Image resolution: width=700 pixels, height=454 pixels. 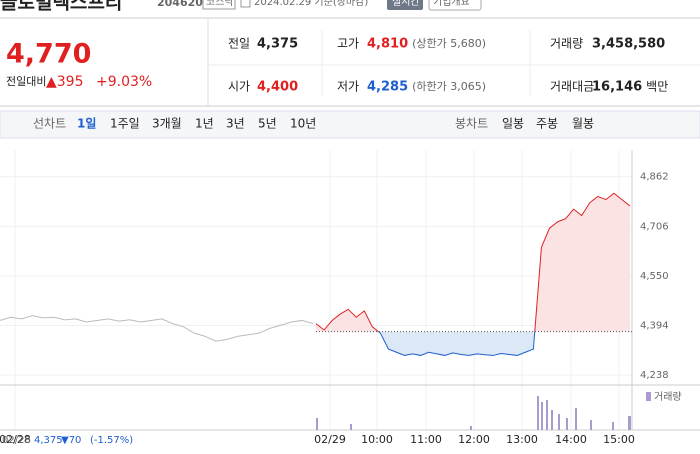 I want to click on tabs: 선차트 1일 1주일 3개월 1년 3년 5년 10년 봉차트 일봉 주봉 월봉, so click(x=313, y=124).